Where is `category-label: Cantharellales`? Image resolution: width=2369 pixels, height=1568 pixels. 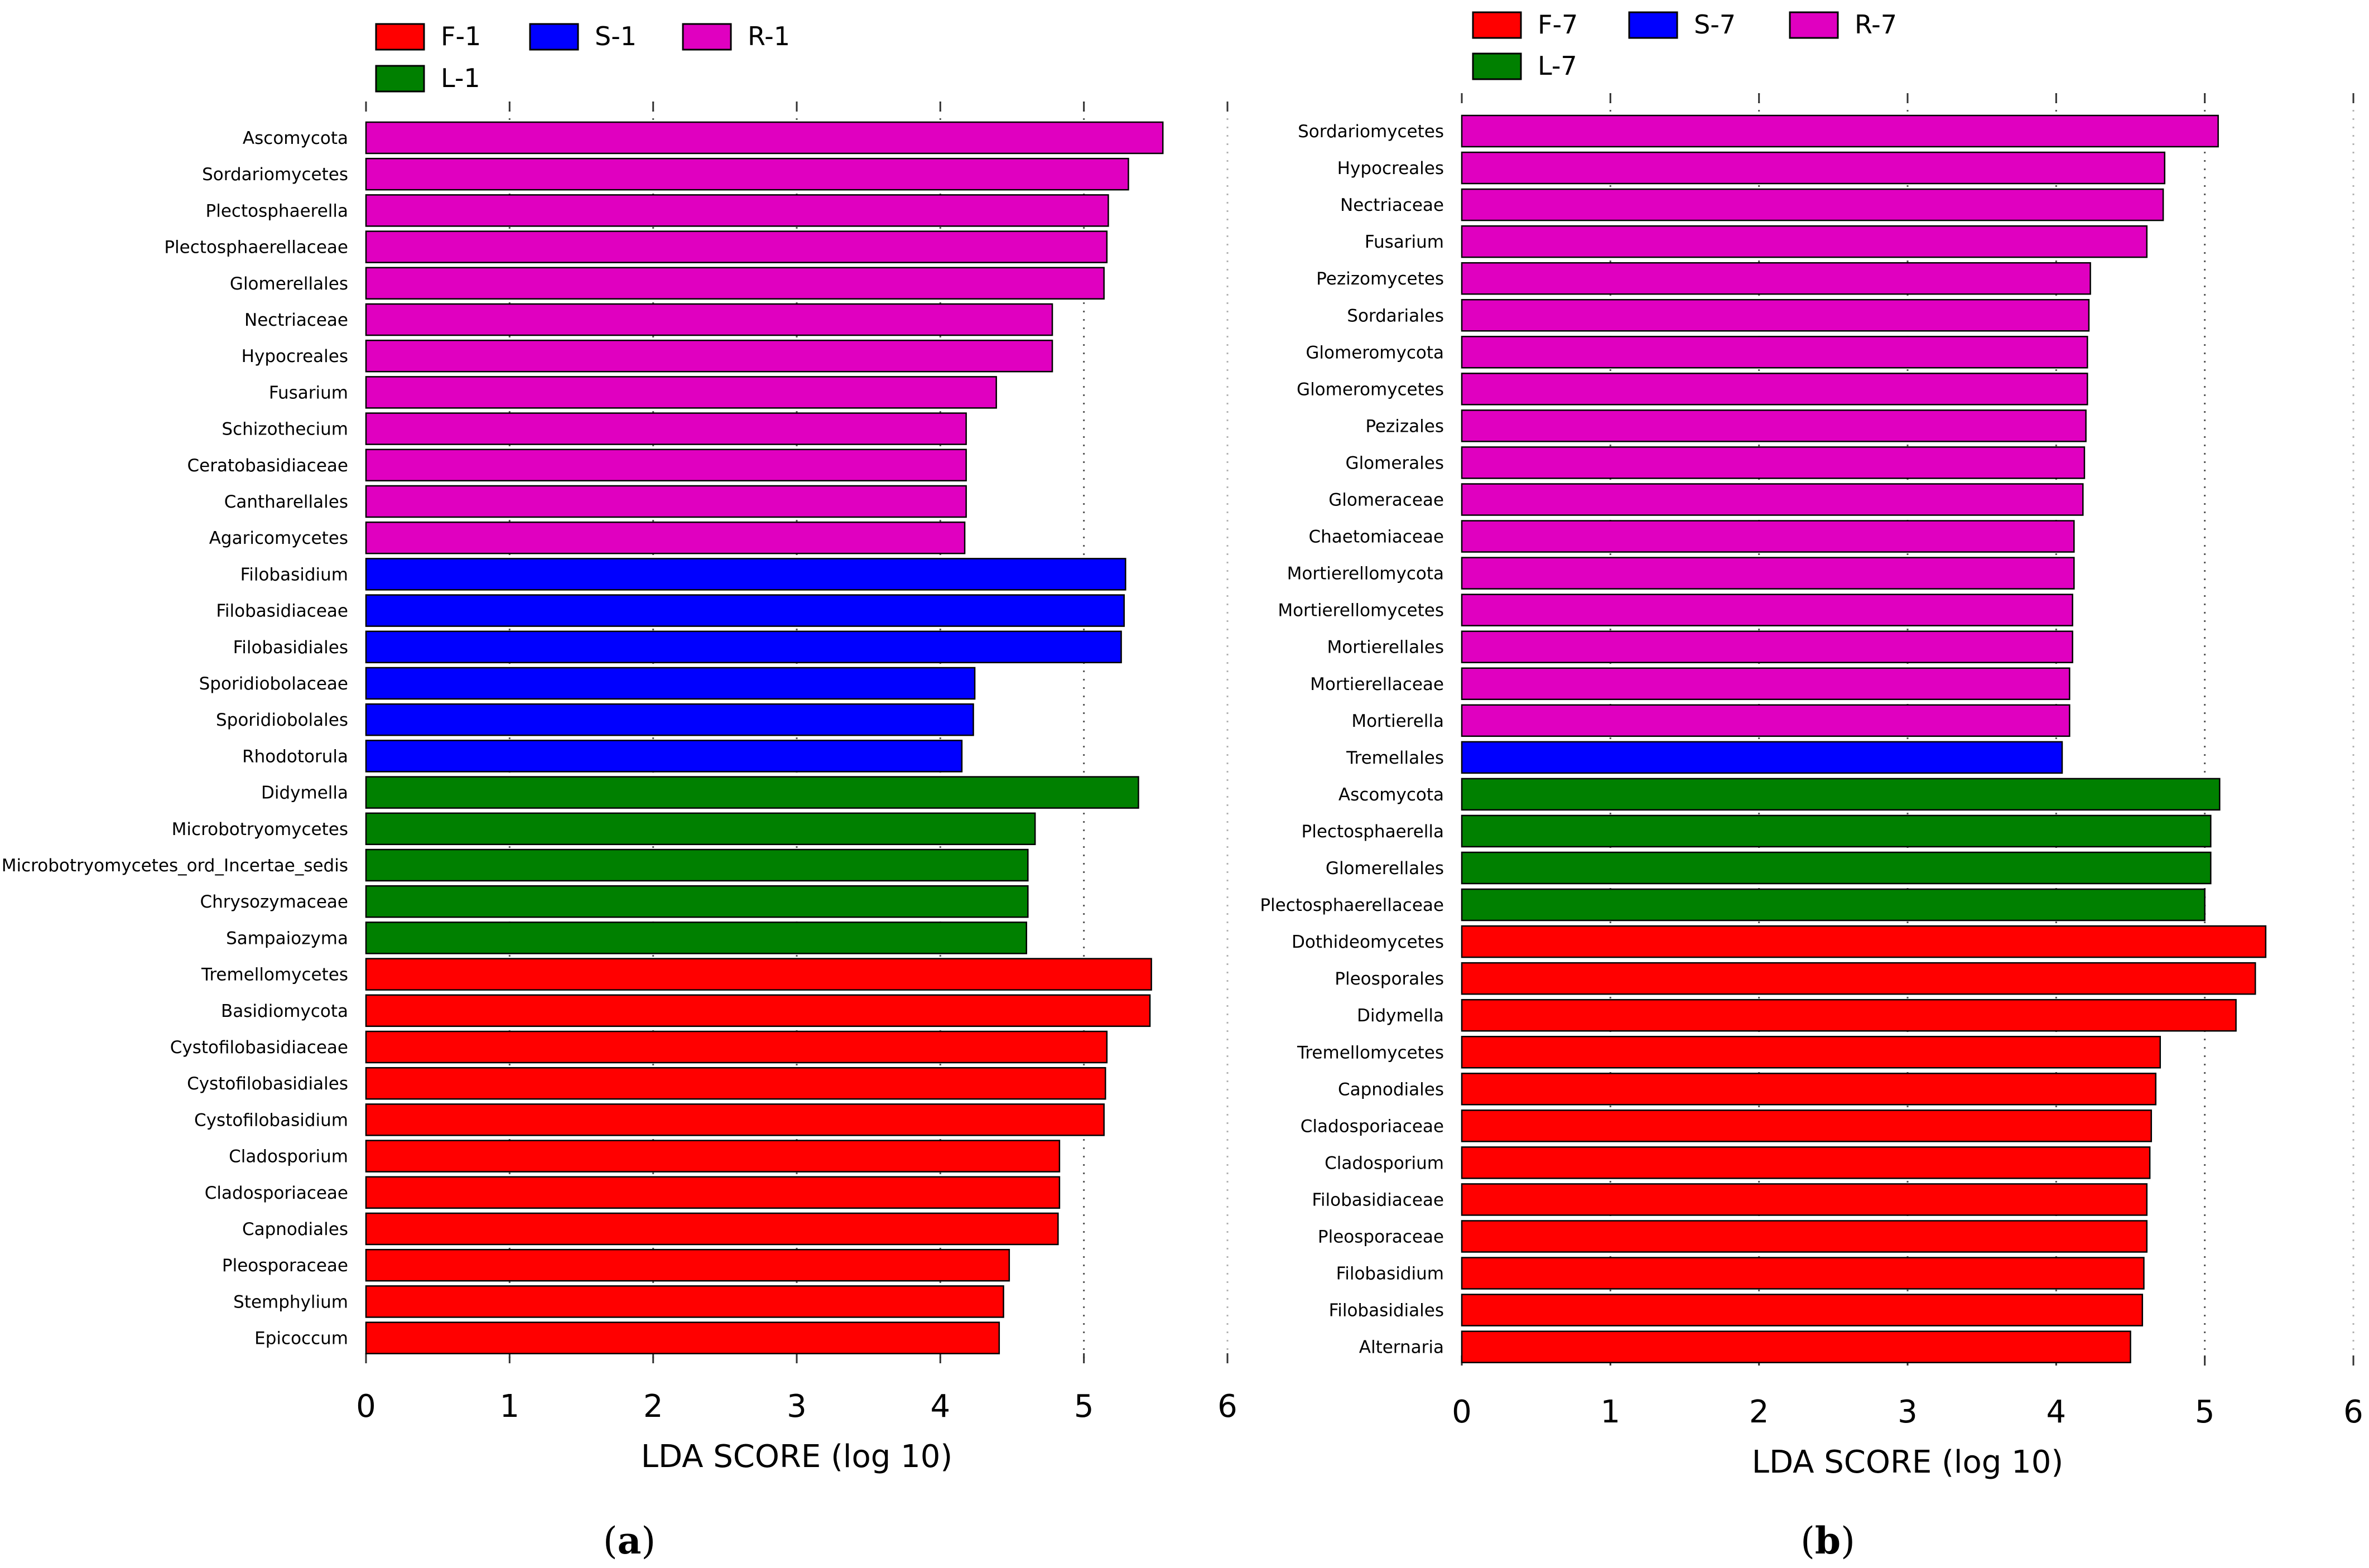 category-label: Cantharellales is located at coordinates (286, 502).